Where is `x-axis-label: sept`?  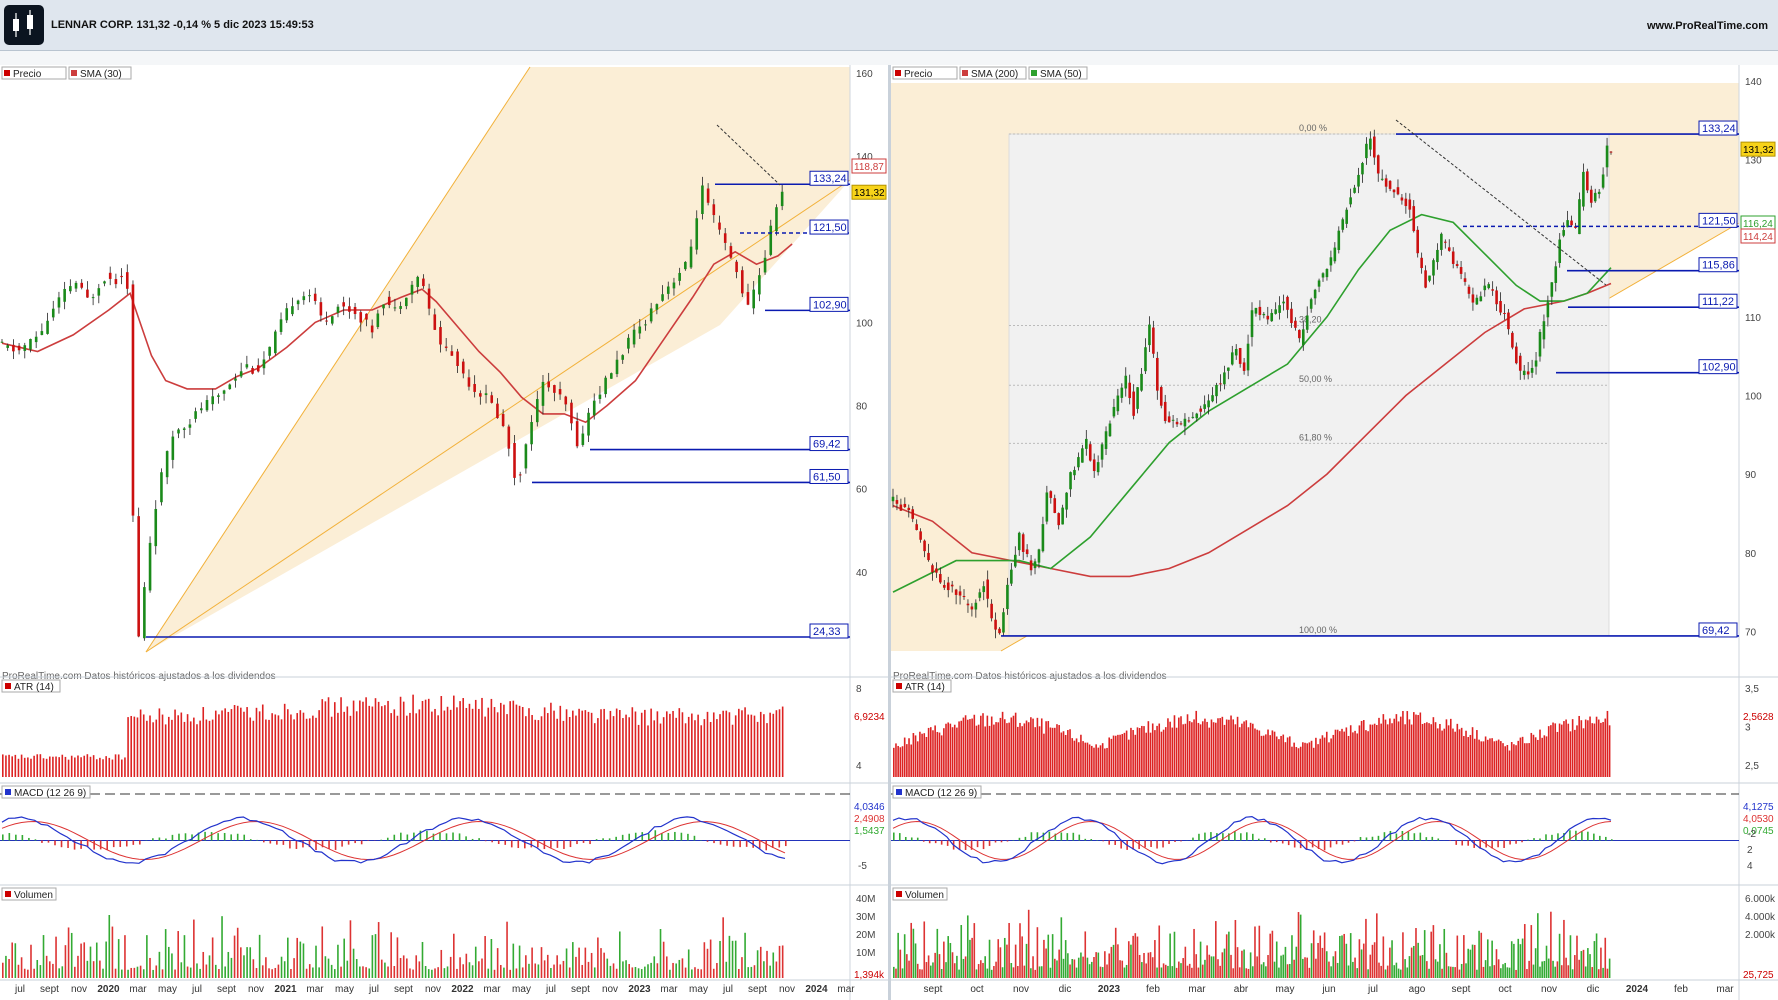 x-axis-label: sept is located at coordinates (1461, 989).